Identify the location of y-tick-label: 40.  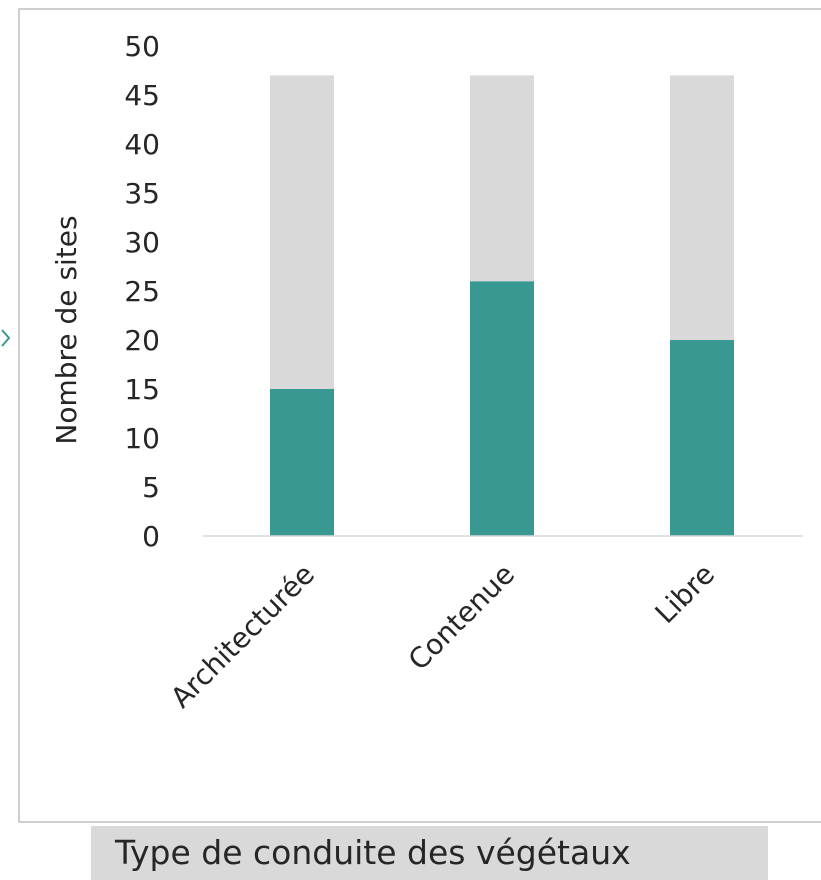
(142, 144).